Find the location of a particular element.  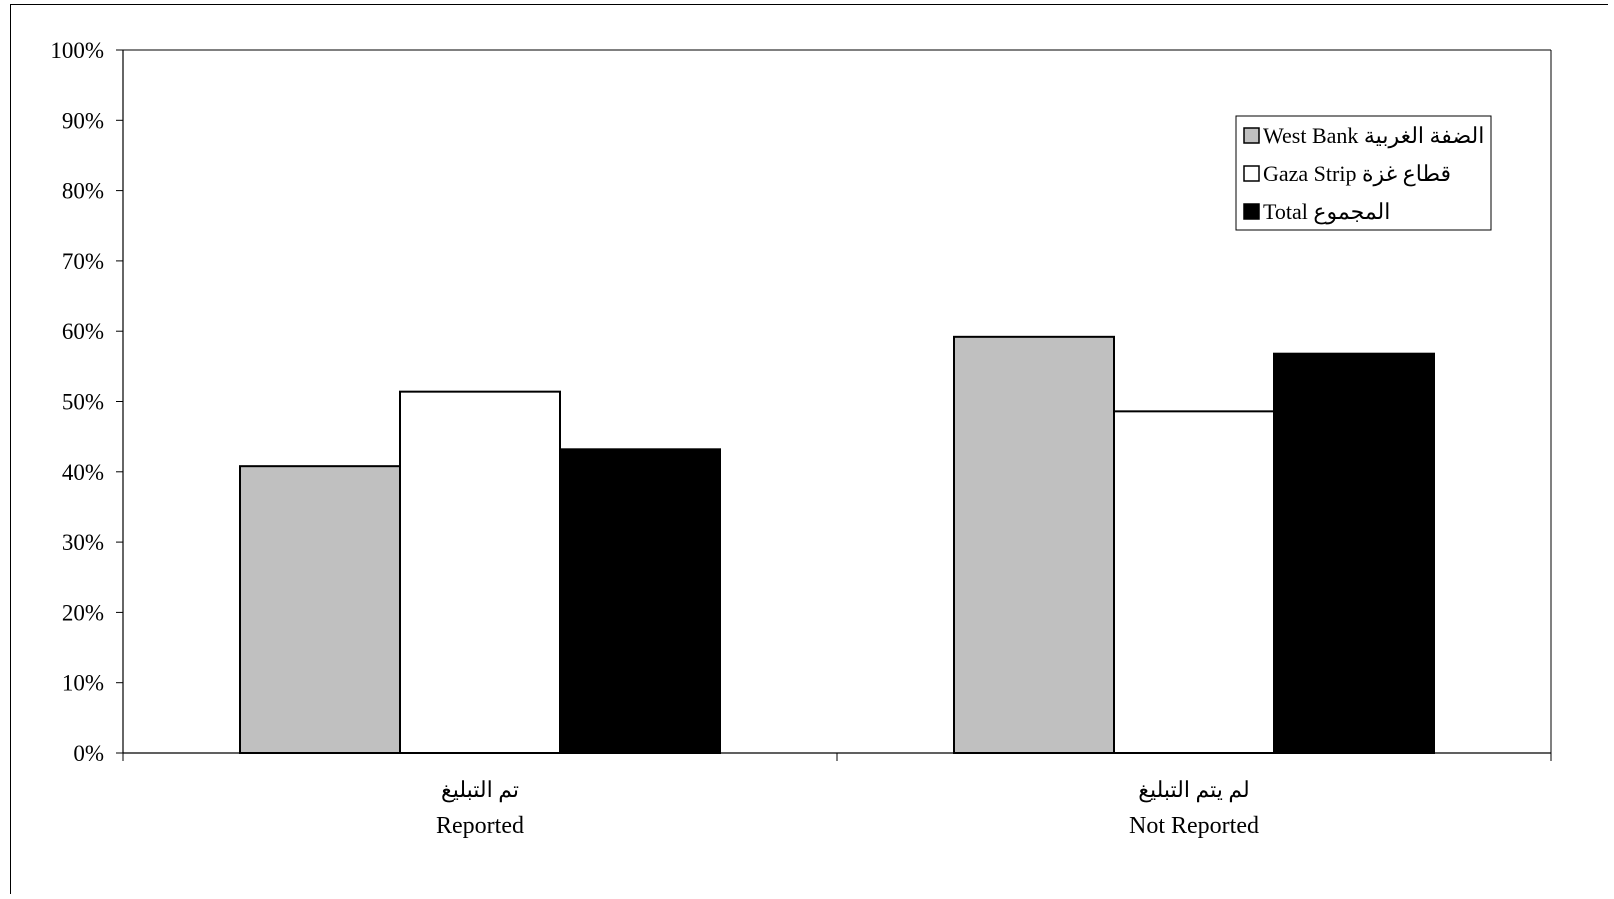

y-tick-label: 30% is located at coordinates (83, 542).